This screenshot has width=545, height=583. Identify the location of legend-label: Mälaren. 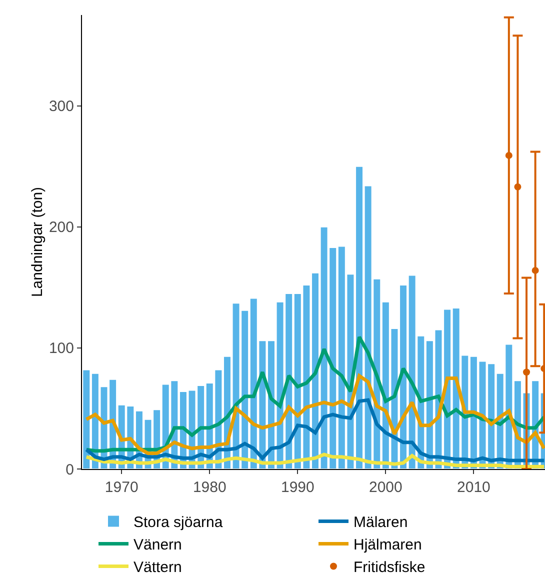
(381, 523).